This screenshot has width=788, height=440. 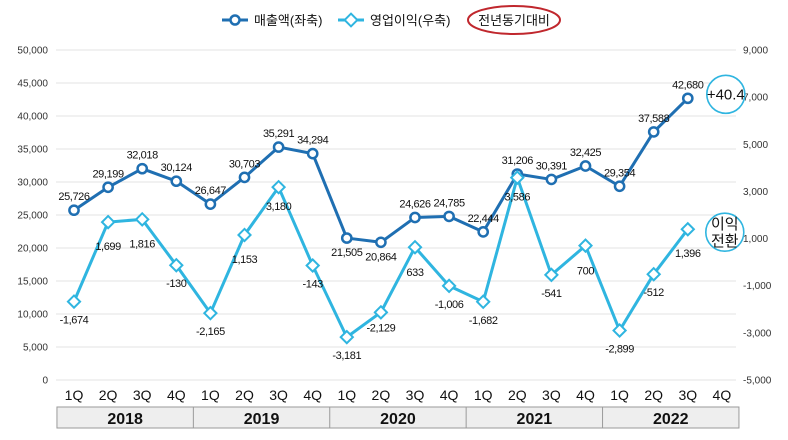 What do you see at coordinates (688, 85) in the screenshot?
I see `sales-data-label: 42,680` at bounding box center [688, 85].